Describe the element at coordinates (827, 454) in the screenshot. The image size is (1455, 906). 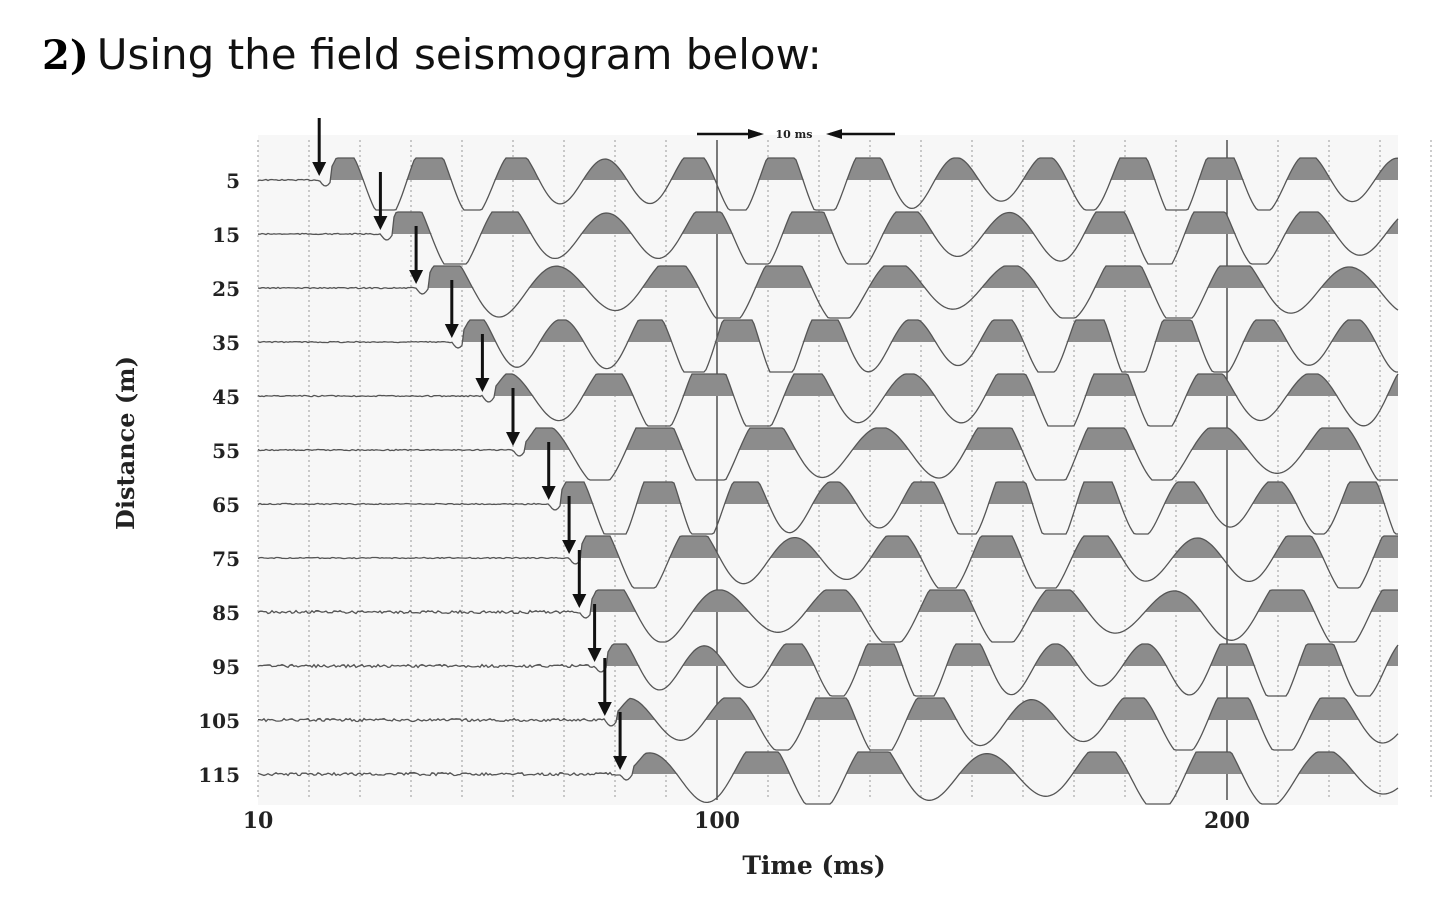
I see `trace-55m` at that location.